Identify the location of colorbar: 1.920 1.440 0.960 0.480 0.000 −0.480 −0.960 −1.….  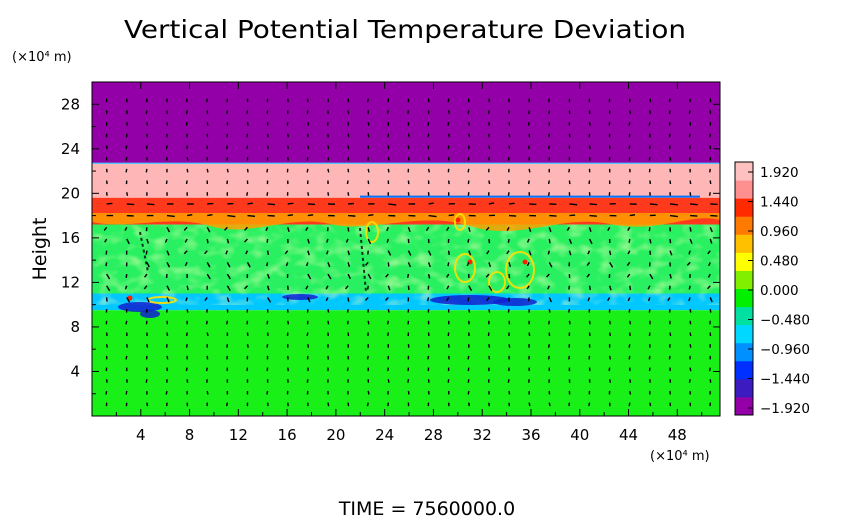
(772, 289).